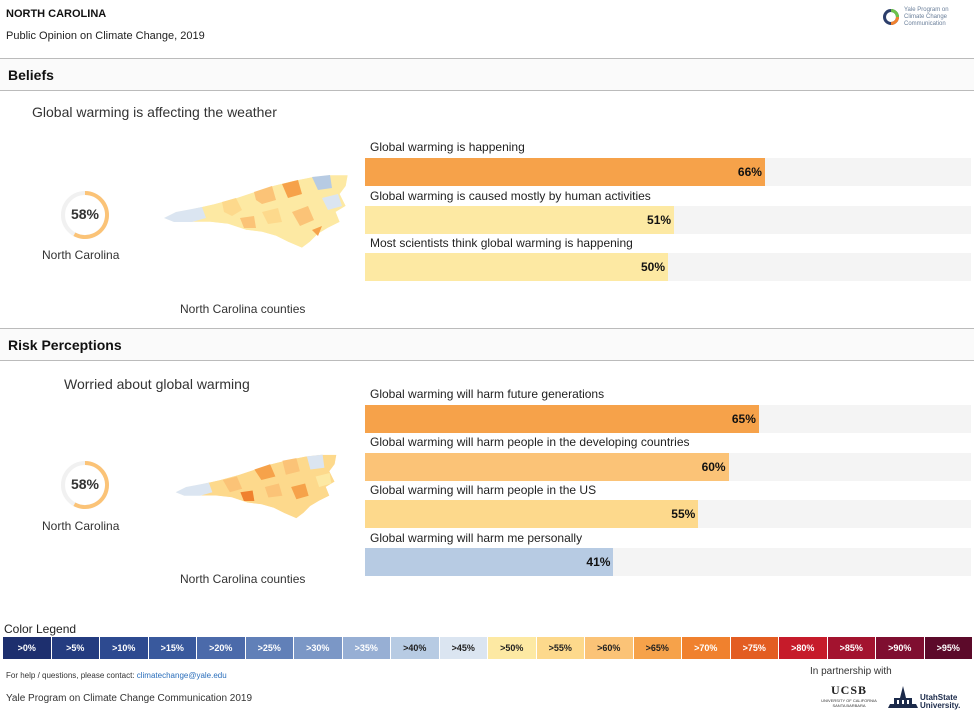 This screenshot has height=716, width=974. Describe the element at coordinates (415, 648) in the screenshot. I see `legend-cell: >40%` at that location.